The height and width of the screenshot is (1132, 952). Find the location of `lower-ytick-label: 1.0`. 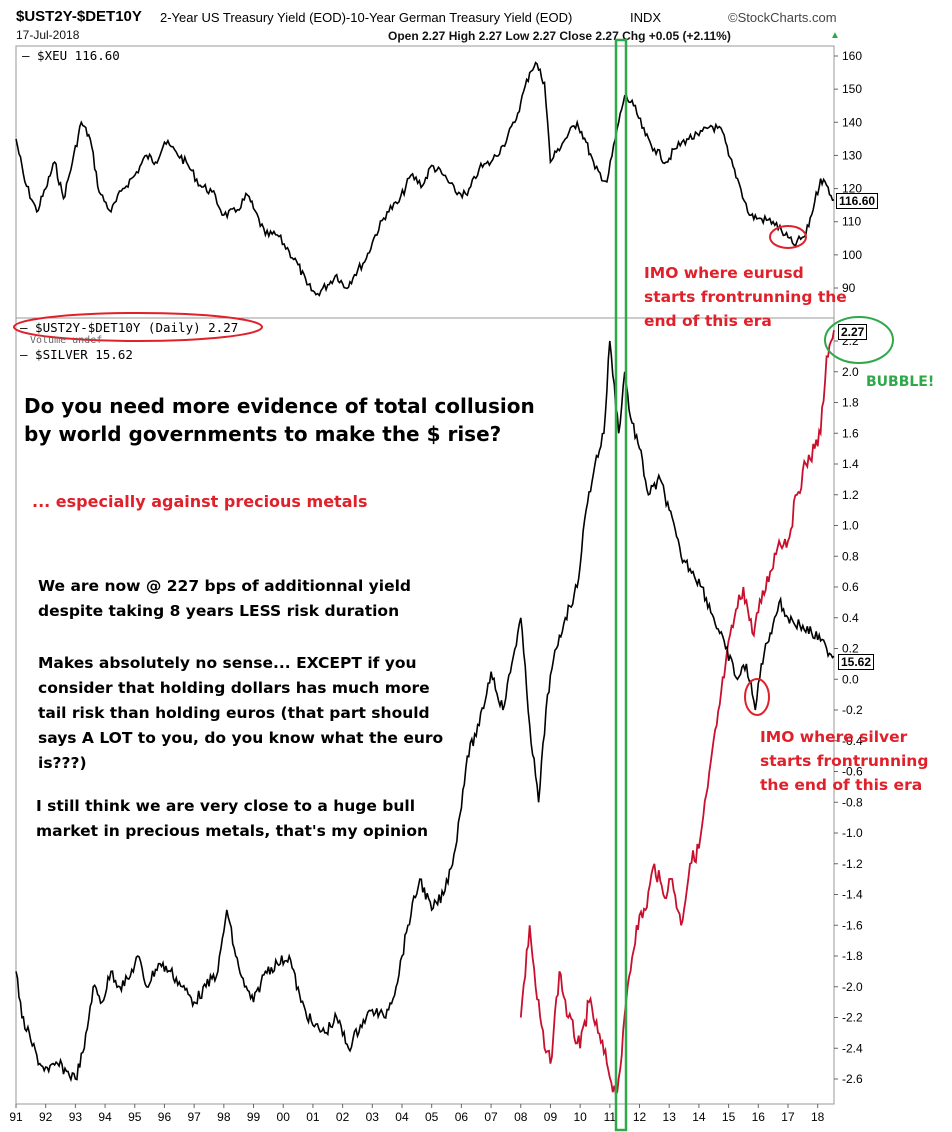

lower-ytick-label: 1.0 is located at coordinates (850, 526).